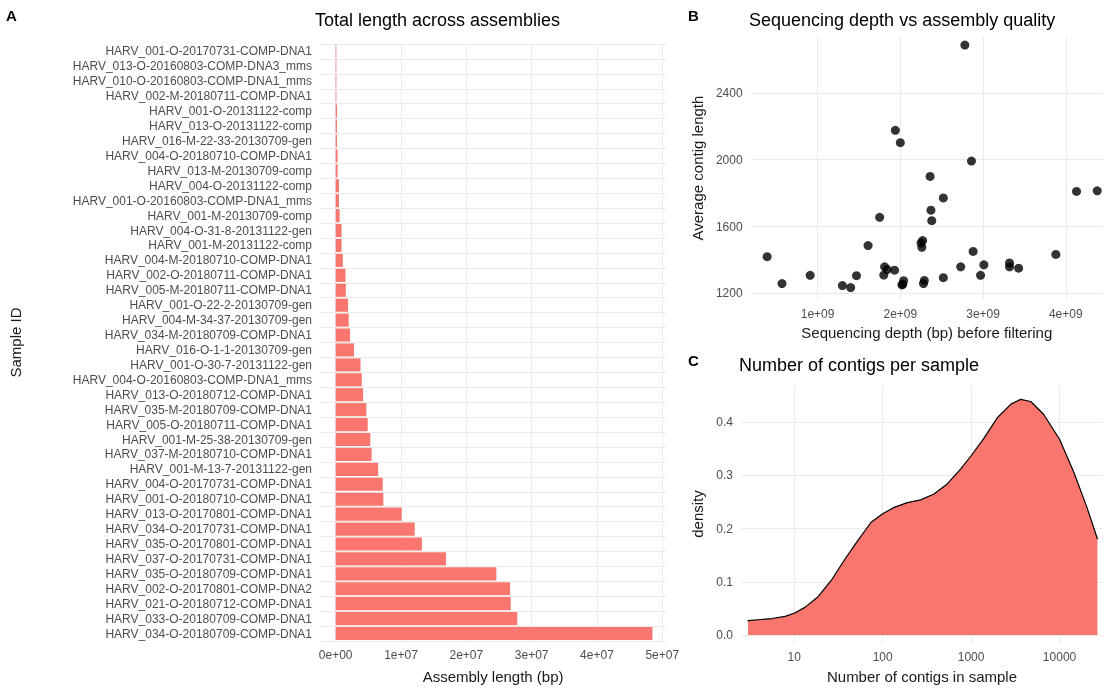 The image size is (1107, 689). I want to click on y-tick-label: HARV_013-M-20130709-comp, so click(230, 170).